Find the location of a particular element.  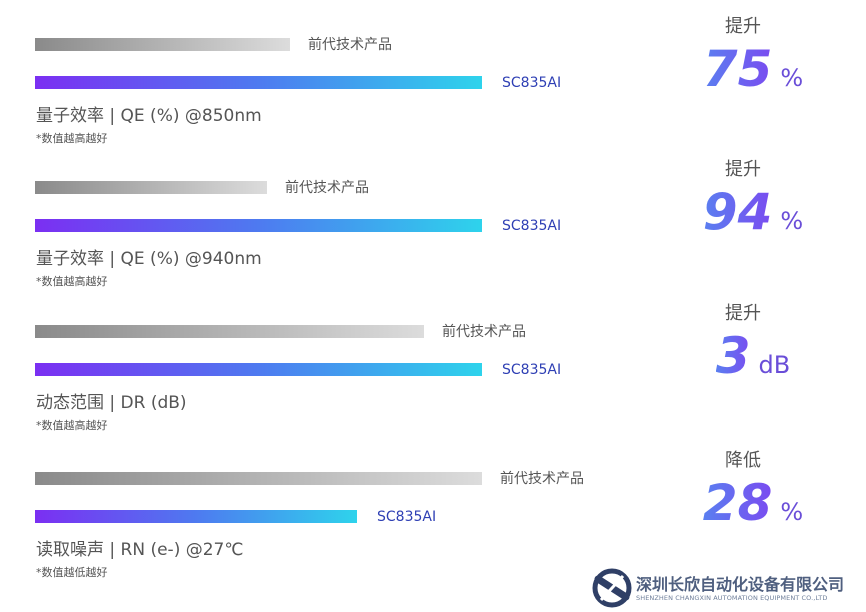

change-value-group: 3 dB is located at coordinates (753, 359).